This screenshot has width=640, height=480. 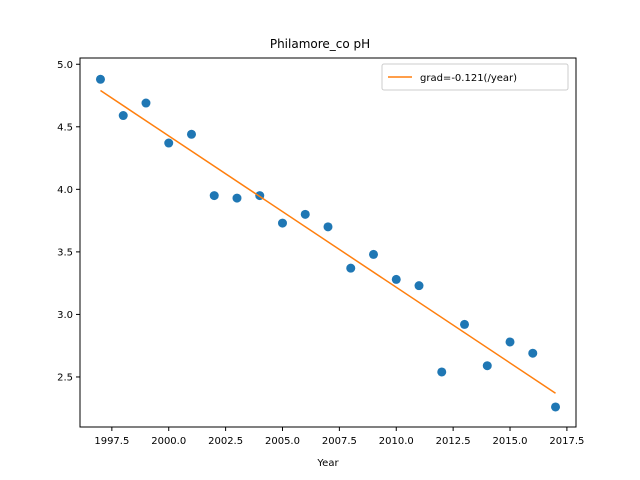 I want to click on x-tick-label: 2000.0, so click(x=168, y=441).